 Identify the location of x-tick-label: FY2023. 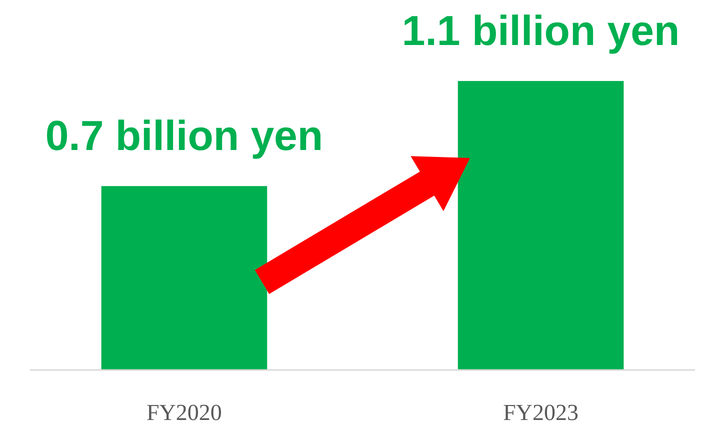
(540, 411).